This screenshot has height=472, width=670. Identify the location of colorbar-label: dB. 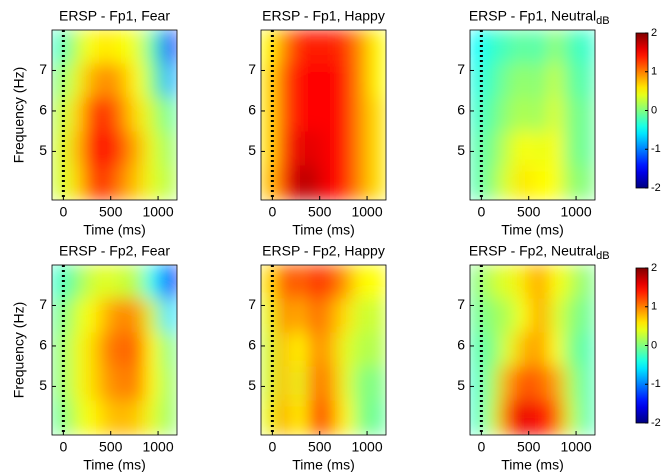
(602, 21).